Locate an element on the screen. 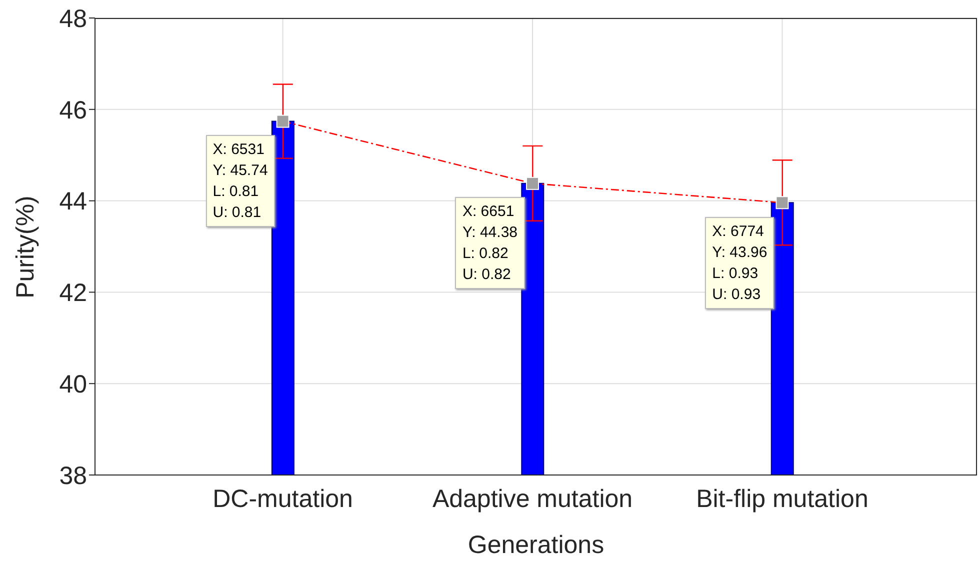 The width and height of the screenshot is (978, 565). x-tick-label: DC-mutation is located at coordinates (282, 498).